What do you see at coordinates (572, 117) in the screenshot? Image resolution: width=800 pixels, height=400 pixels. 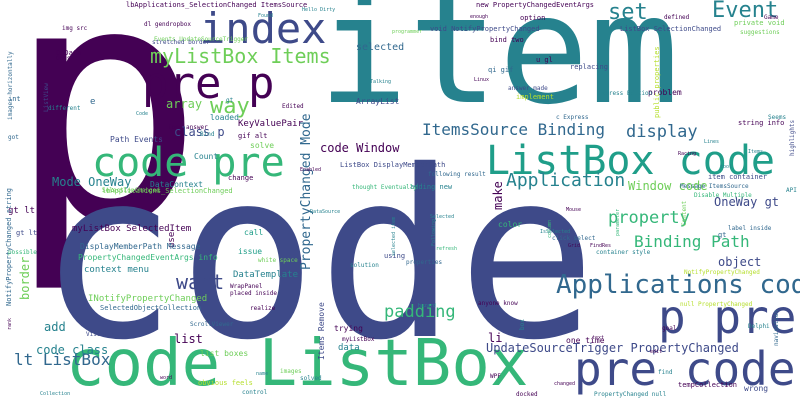 I see `word: c Express` at bounding box center [572, 117].